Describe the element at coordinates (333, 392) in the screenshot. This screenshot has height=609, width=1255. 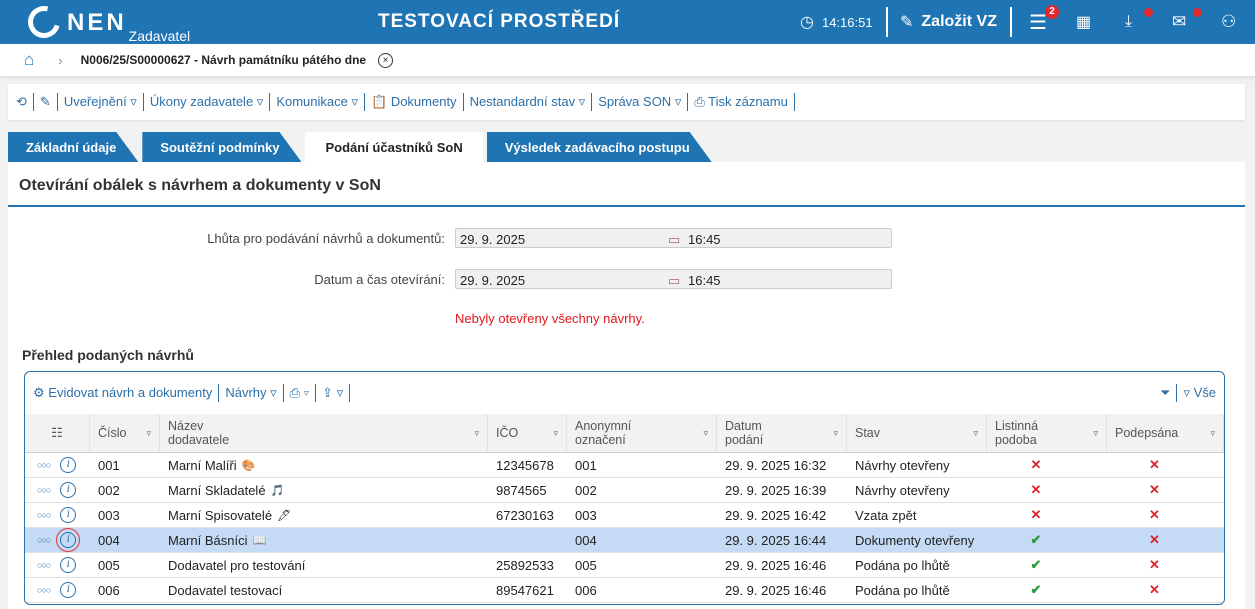
I see `export-menu: ⇪ ▿` at that location.